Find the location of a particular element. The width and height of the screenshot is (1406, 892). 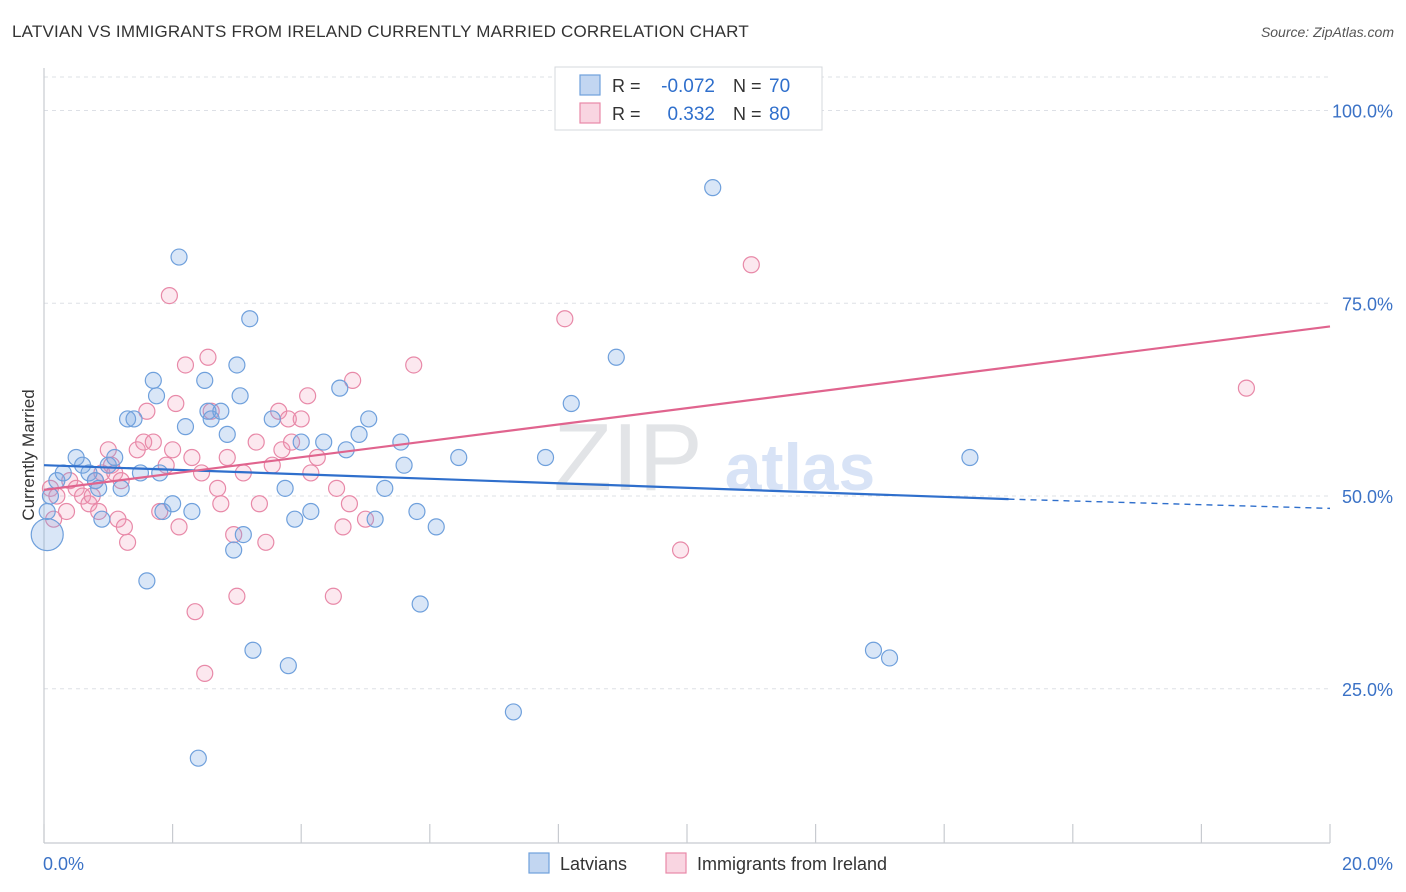

legend-label-ireland: Immigrants from Ireland is located at coordinates (792, 864).